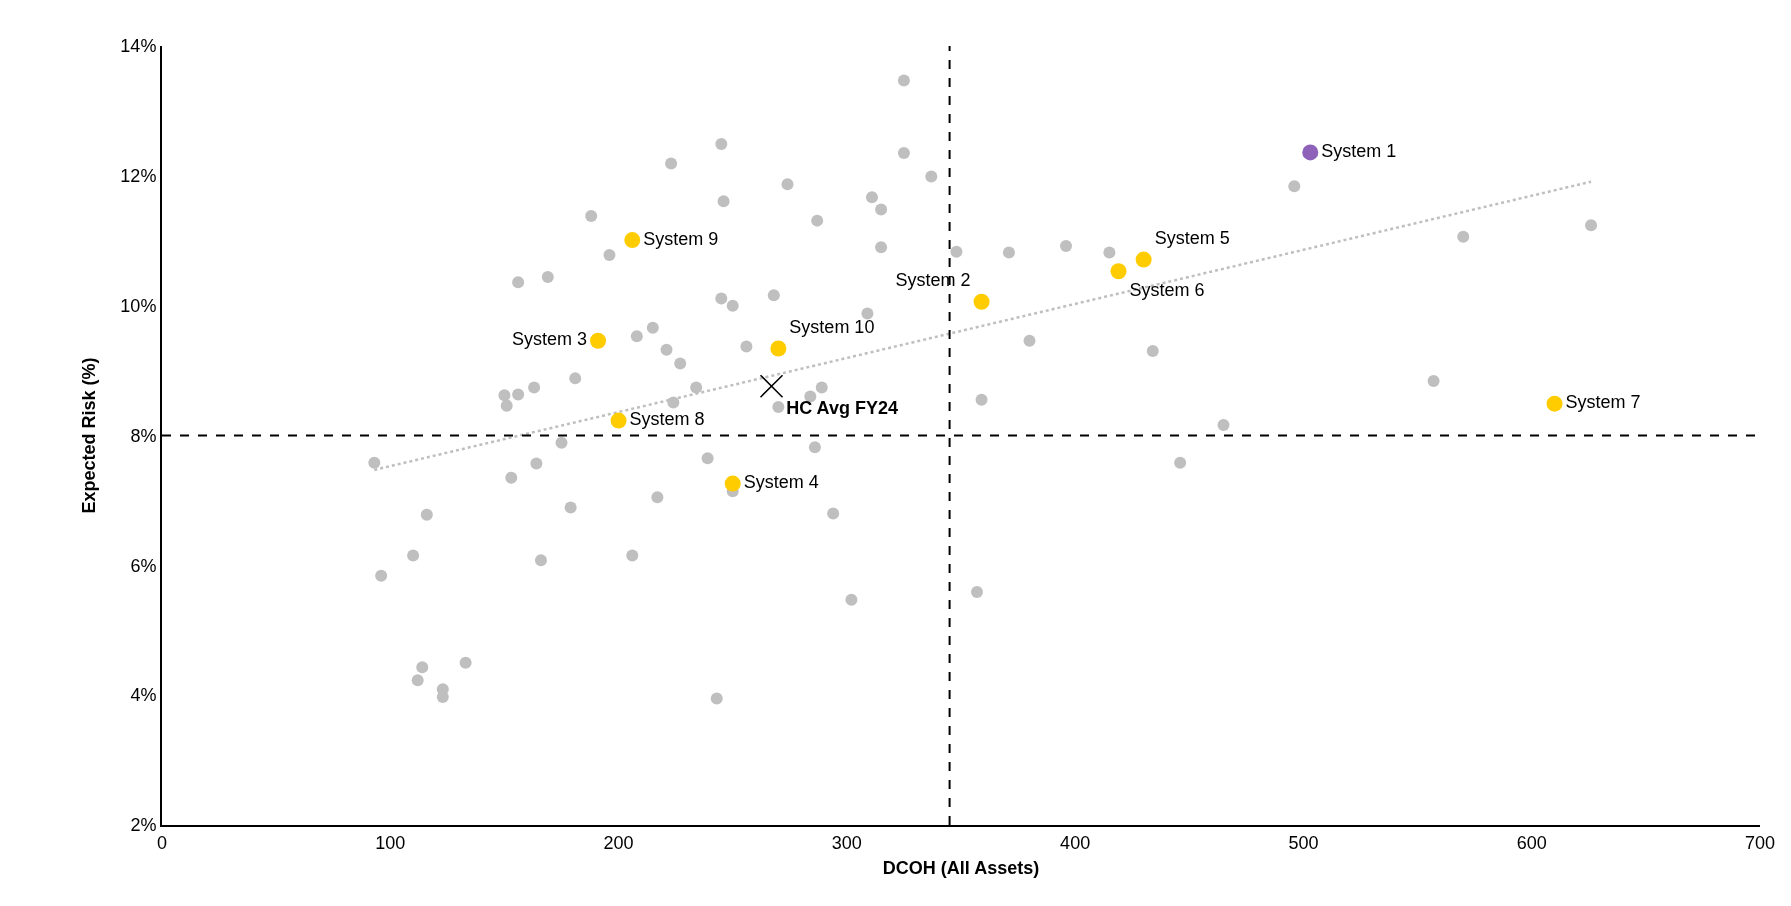 The width and height of the screenshot is (1791, 906). Describe the element at coordinates (390, 842) in the screenshot. I see `x-tick-label: 100` at that location.